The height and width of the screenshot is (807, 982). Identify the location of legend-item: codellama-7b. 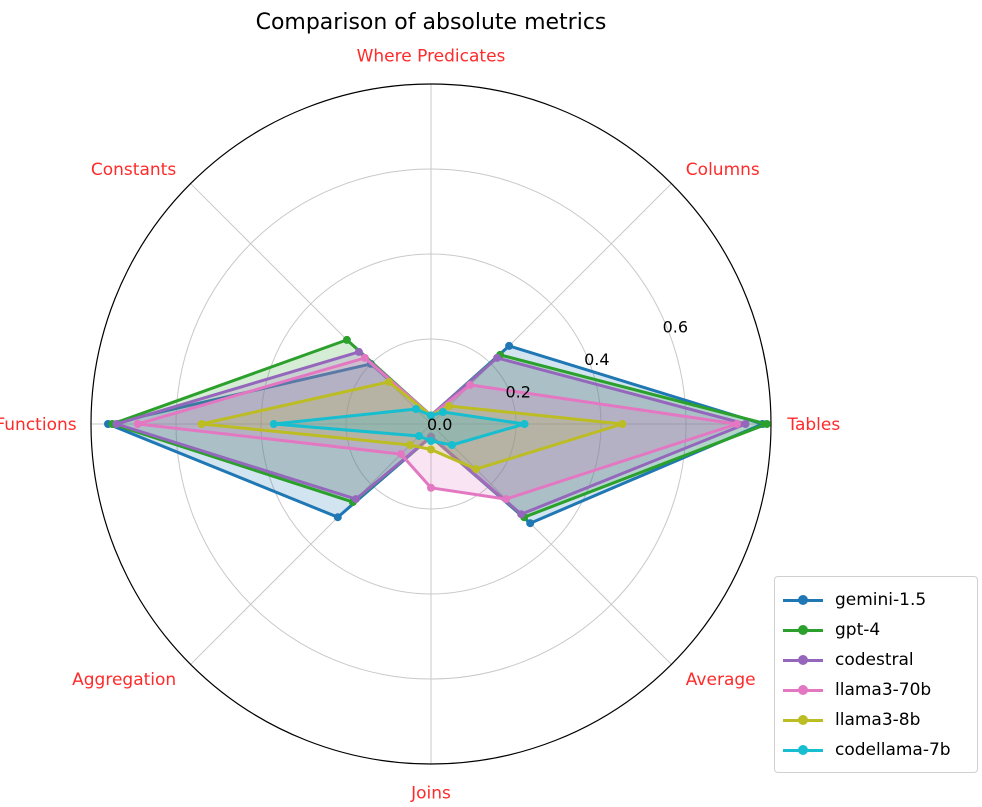
(880, 750).